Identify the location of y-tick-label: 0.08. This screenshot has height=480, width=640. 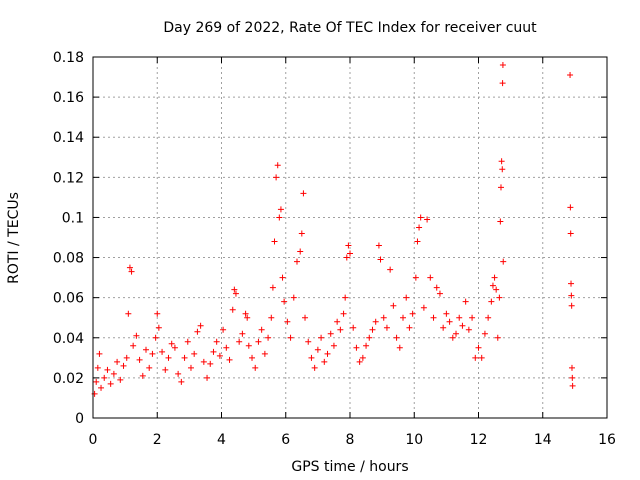
(68, 259).